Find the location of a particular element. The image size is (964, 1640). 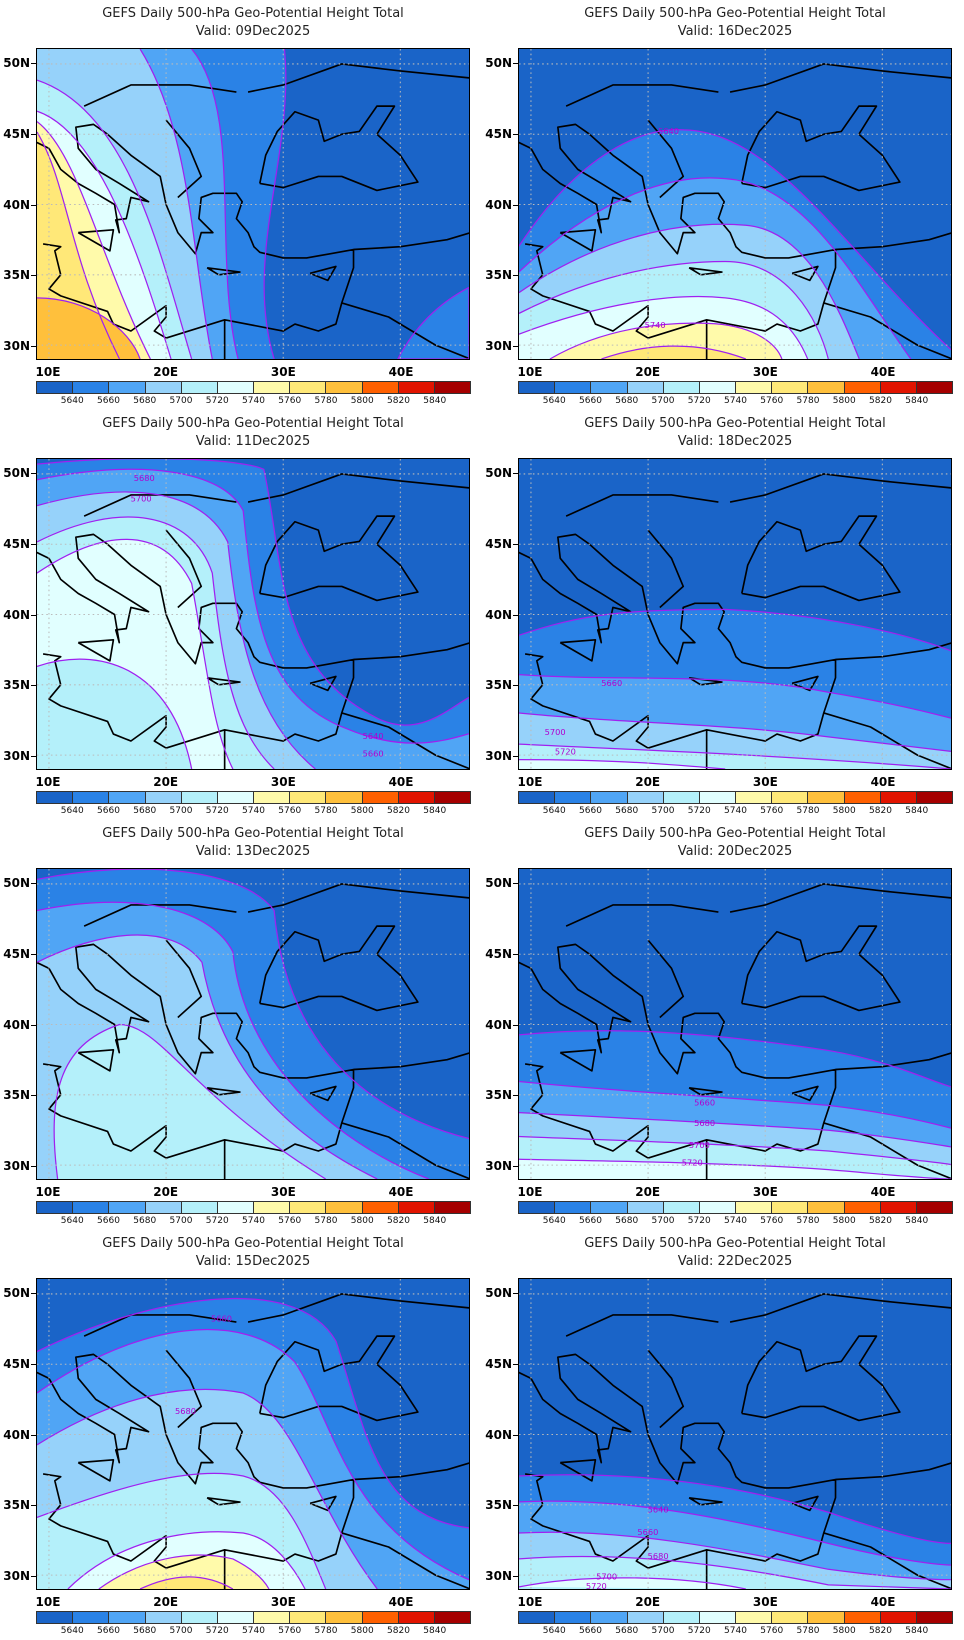

colorbar-label: 5700 is located at coordinates (181, 811).